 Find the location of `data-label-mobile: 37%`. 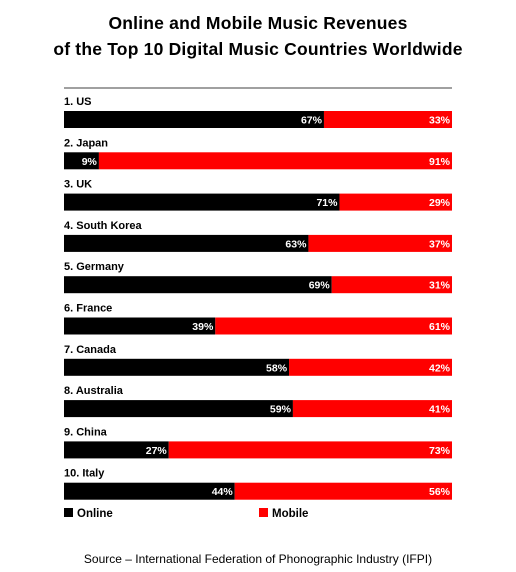

data-label-mobile: 37% is located at coordinates (440, 244).